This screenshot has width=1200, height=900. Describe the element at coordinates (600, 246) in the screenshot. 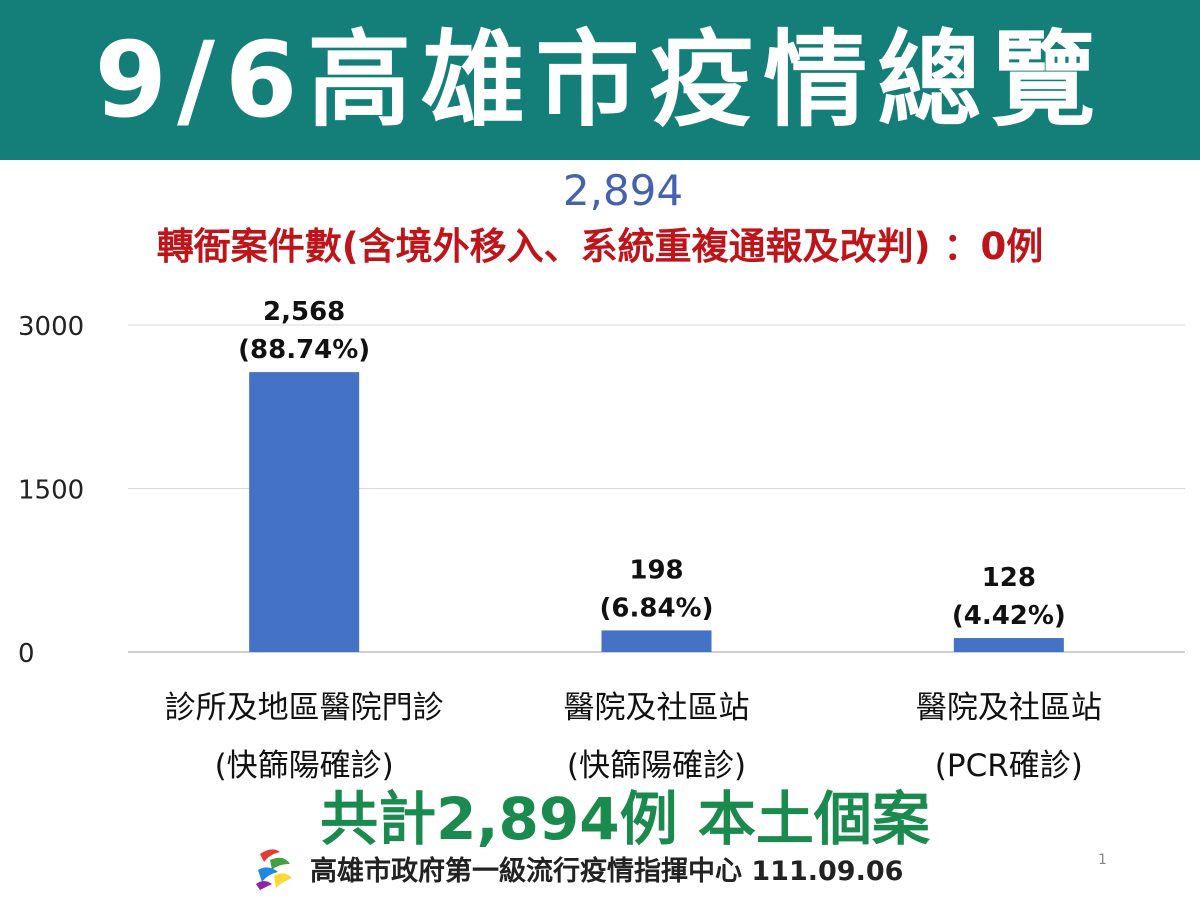

I see `transfer-cases-note: 轉衙案件數(含境外移入、系統重複通報及改判) ：0例` at that location.